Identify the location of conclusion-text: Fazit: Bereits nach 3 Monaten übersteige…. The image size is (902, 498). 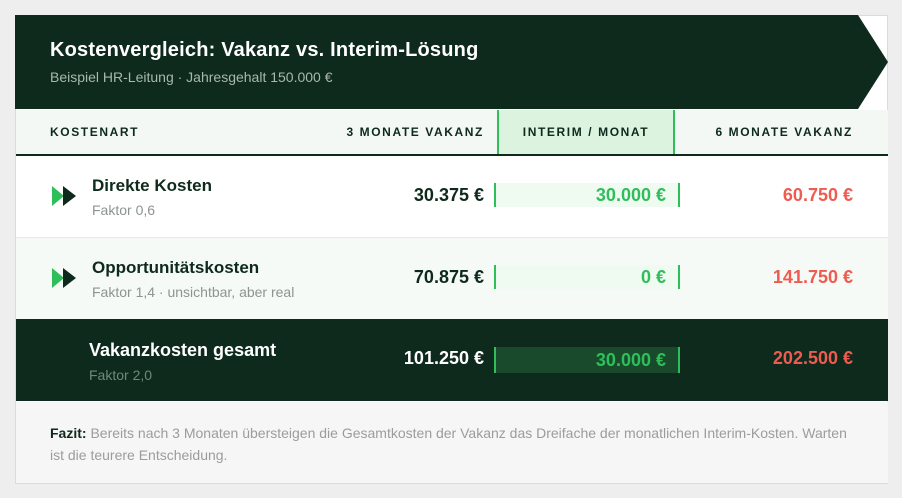
(450, 444).